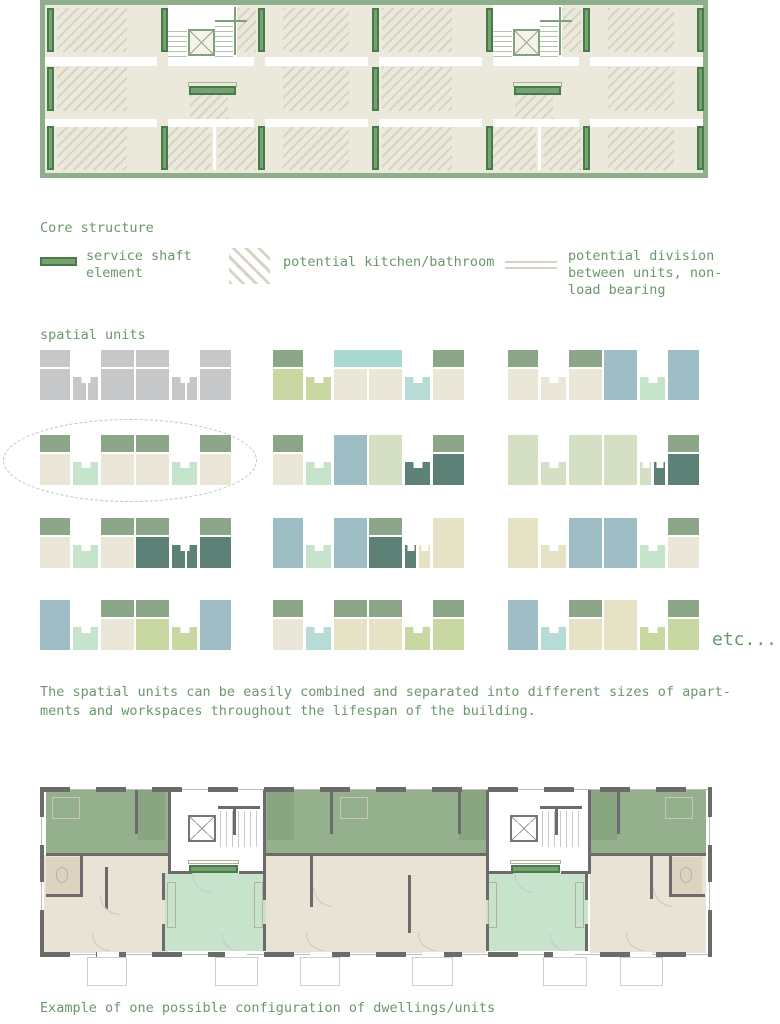  Describe the element at coordinates (389, 262) in the screenshot. I see `legend-label-kitchen-bathroom: potential kitchen/bathroom` at that location.